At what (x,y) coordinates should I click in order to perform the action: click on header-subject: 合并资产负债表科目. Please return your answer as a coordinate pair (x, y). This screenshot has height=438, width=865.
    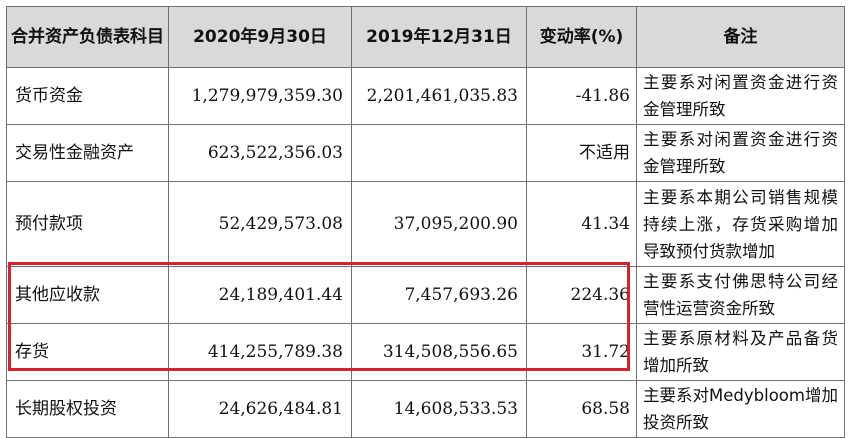
    Looking at the image, I should click on (87, 37).